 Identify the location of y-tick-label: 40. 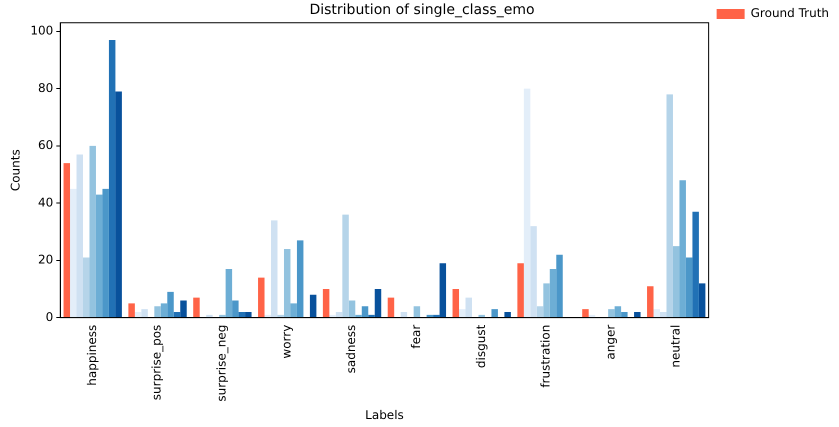
(46, 202).